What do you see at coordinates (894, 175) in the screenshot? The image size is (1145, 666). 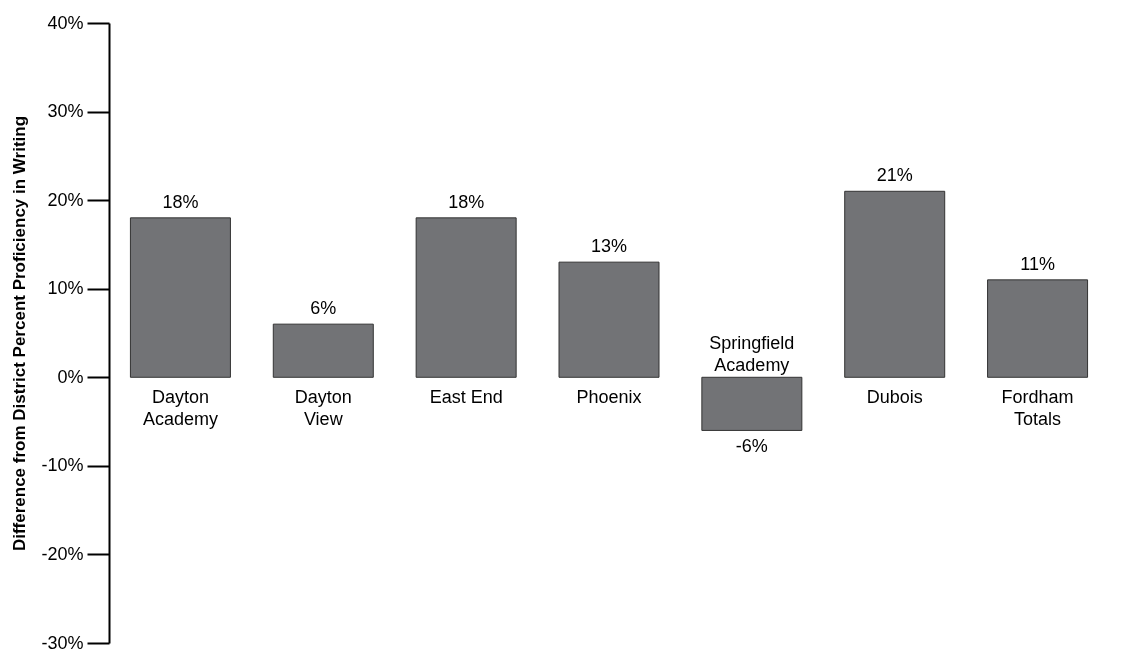 I see `data-label: 21%` at bounding box center [894, 175].